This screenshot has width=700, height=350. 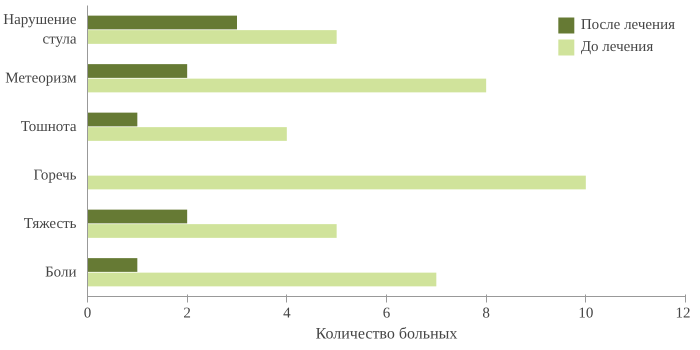 I want to click on x-tick-label: 2, so click(x=187, y=314).